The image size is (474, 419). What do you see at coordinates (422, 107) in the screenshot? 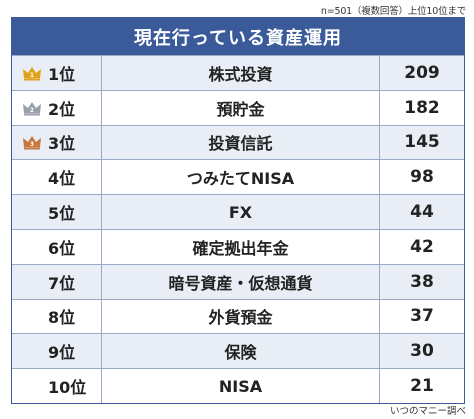
I see `item-count: 182` at bounding box center [422, 107].